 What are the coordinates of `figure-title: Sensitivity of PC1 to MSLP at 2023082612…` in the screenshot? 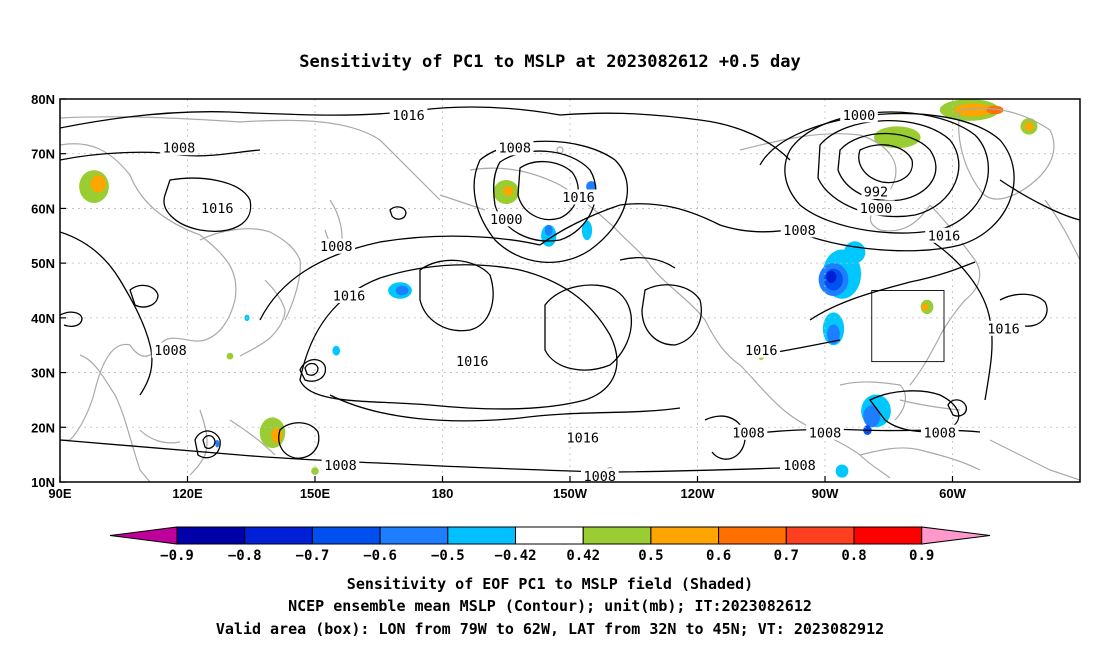 It's located at (550, 62).